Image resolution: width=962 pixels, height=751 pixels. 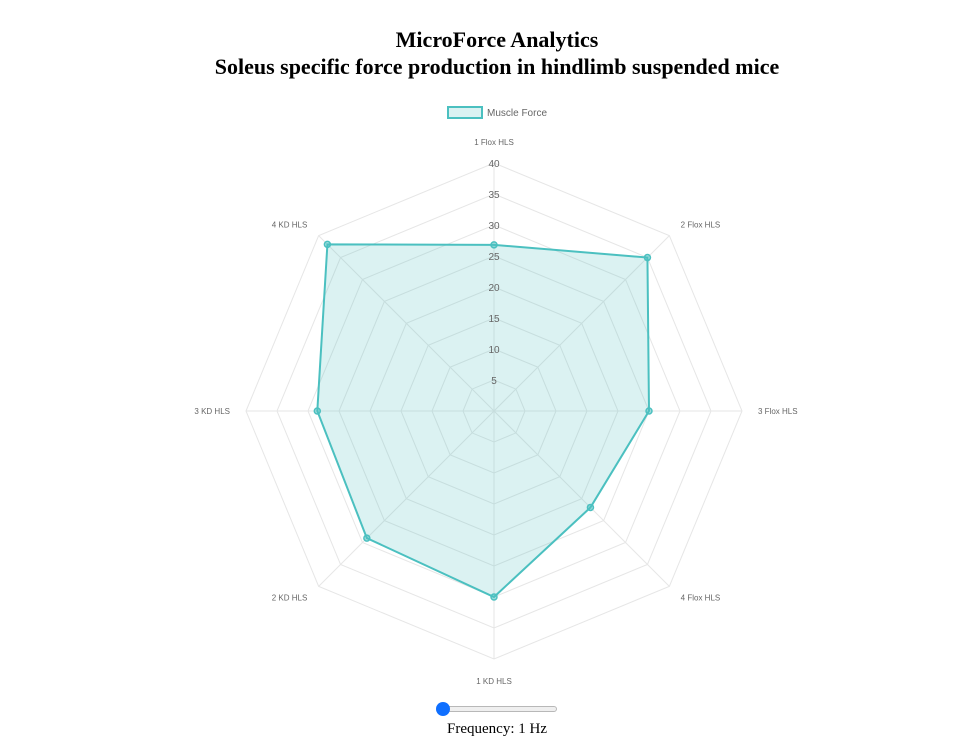 I want to click on tick-label: 35, so click(x=494, y=195).